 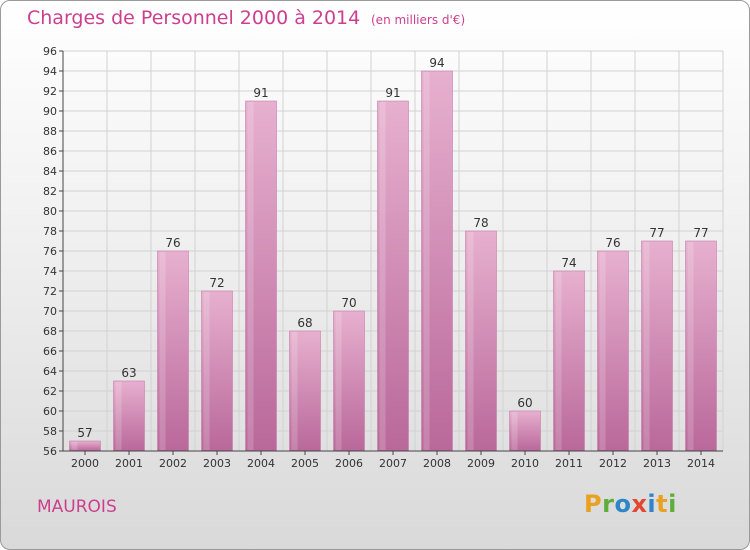 I want to click on y-tick-label: 86, so click(x=50, y=151).